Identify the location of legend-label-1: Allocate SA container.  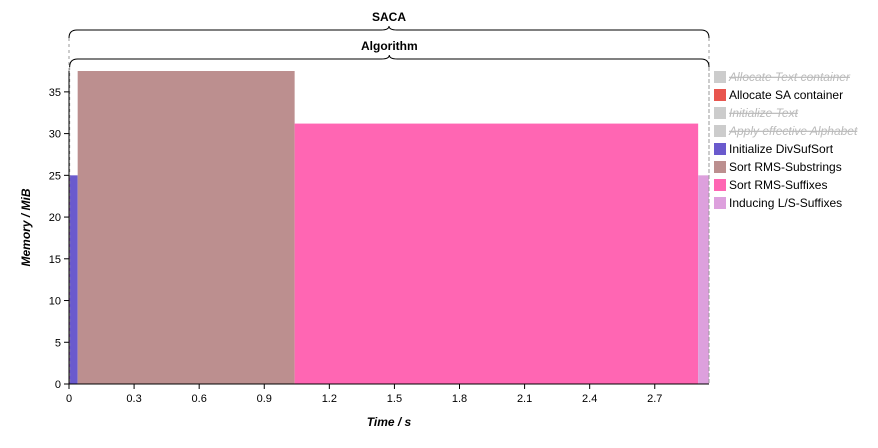
(786, 95).